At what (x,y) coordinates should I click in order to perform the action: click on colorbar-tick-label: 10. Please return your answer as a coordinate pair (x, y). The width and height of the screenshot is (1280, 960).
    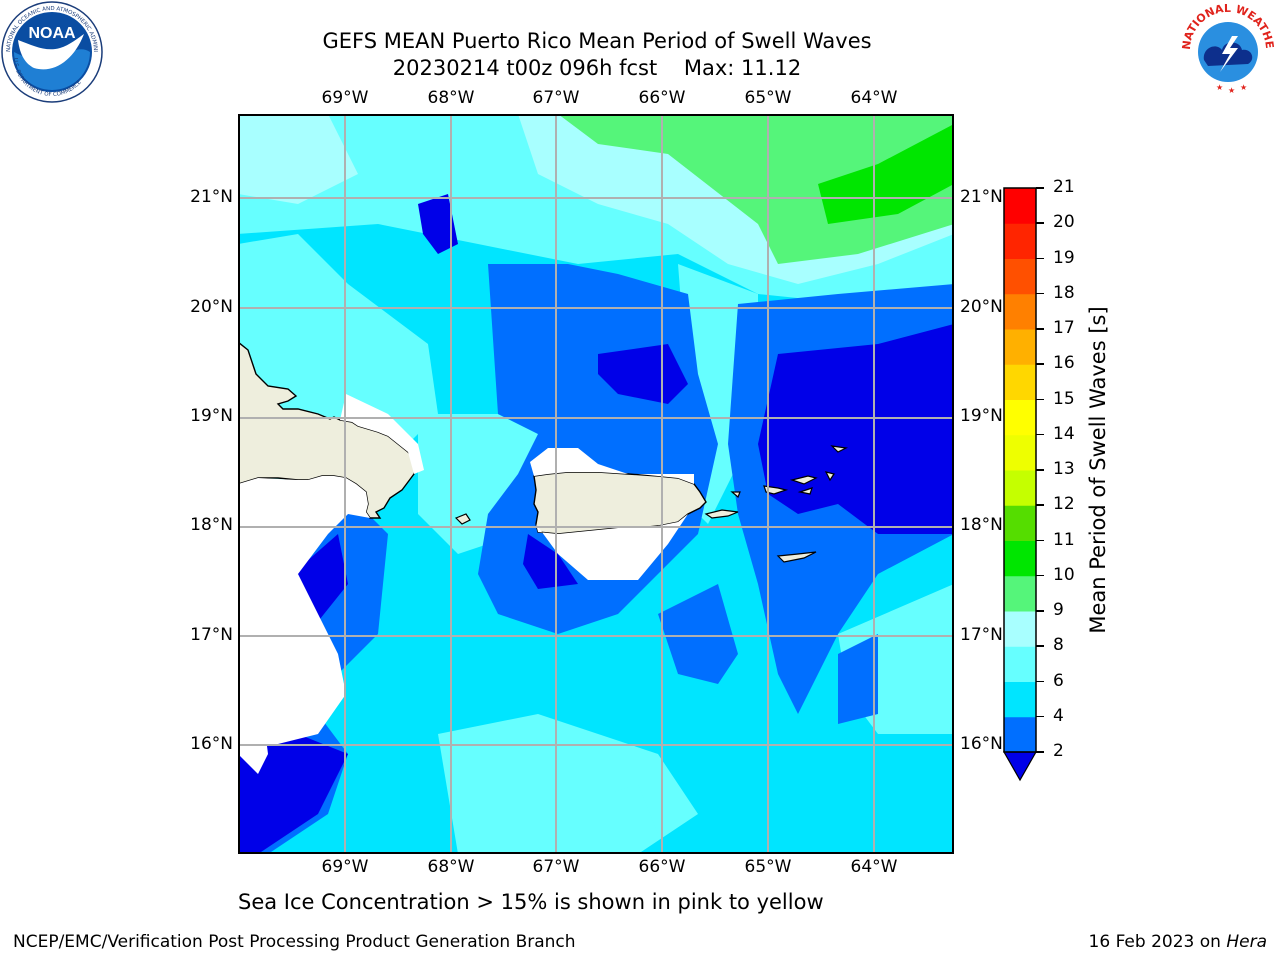
    Looking at the image, I should click on (1064, 574).